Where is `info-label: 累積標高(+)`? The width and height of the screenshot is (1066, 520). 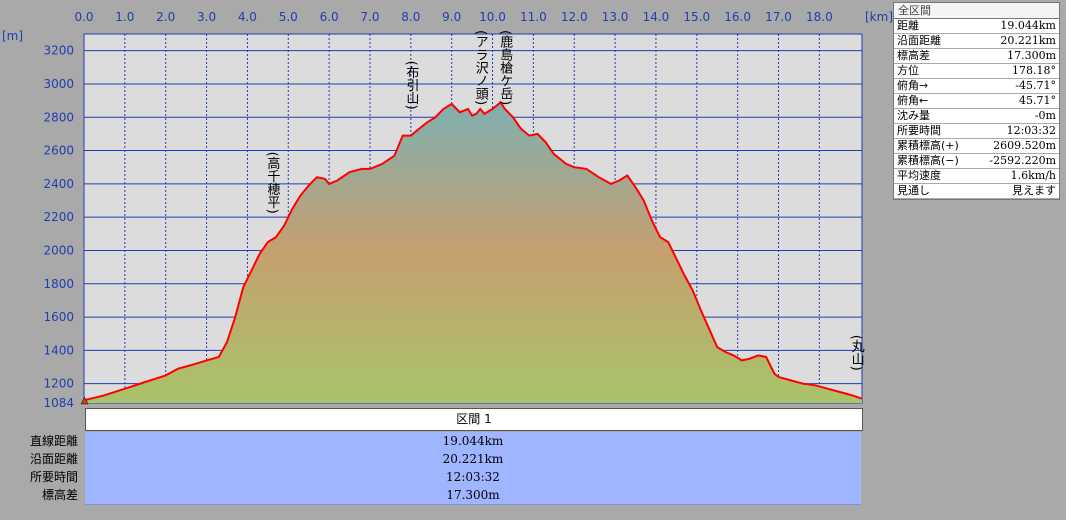 info-label: 累積標高(+) is located at coordinates (934, 146).